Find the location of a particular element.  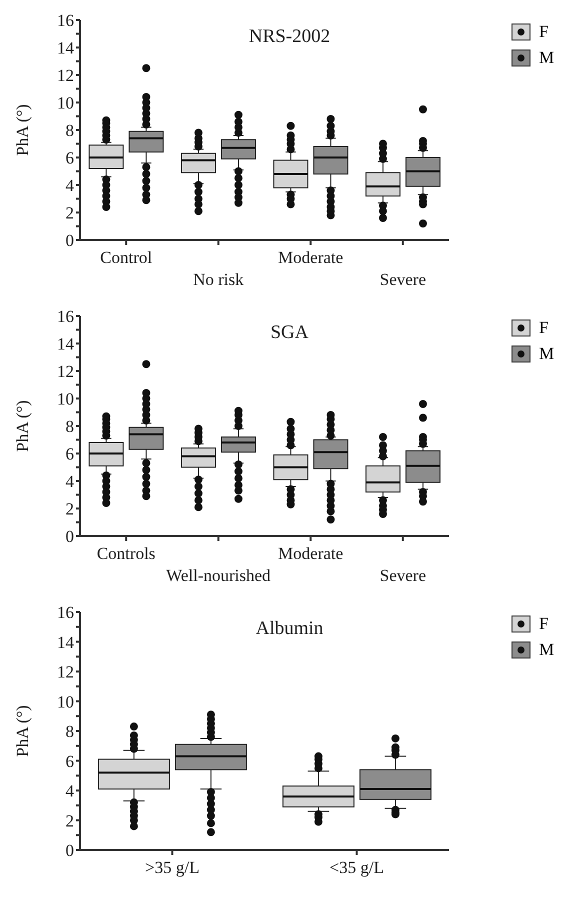

chart-title: SGA is located at coordinates (289, 333).